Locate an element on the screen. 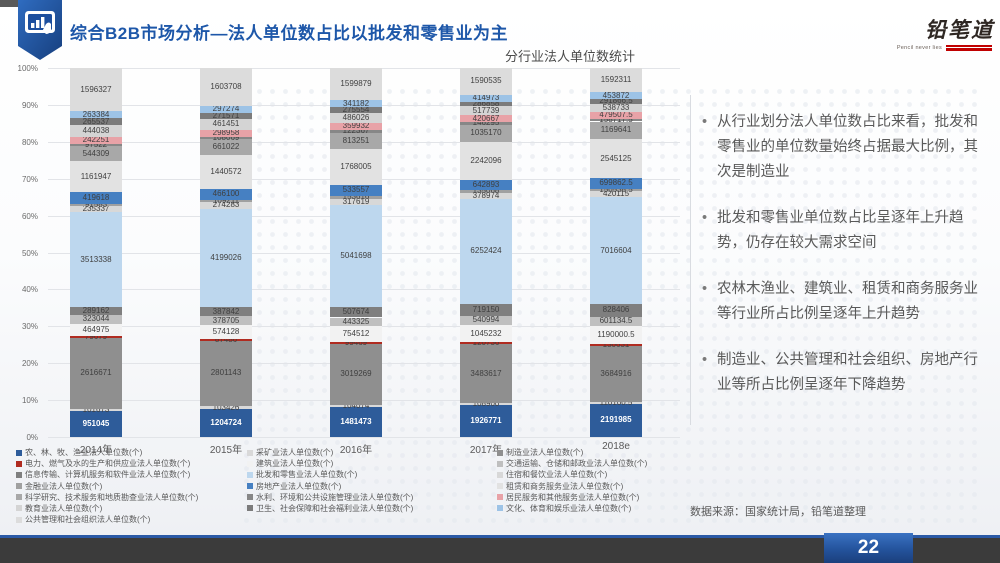 This screenshot has width=1000, height=563. legend-label: 建筑业法人单位数(个) is located at coordinates (295, 464).